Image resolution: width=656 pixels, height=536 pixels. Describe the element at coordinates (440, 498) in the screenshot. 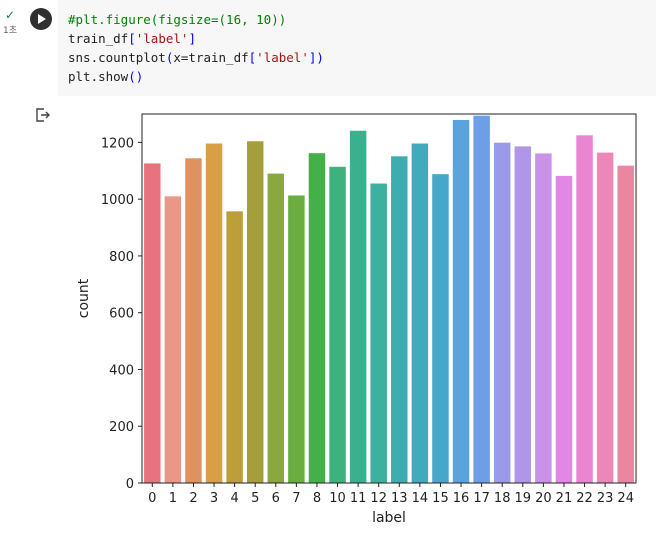

I see `x-tick-label: 15` at that location.